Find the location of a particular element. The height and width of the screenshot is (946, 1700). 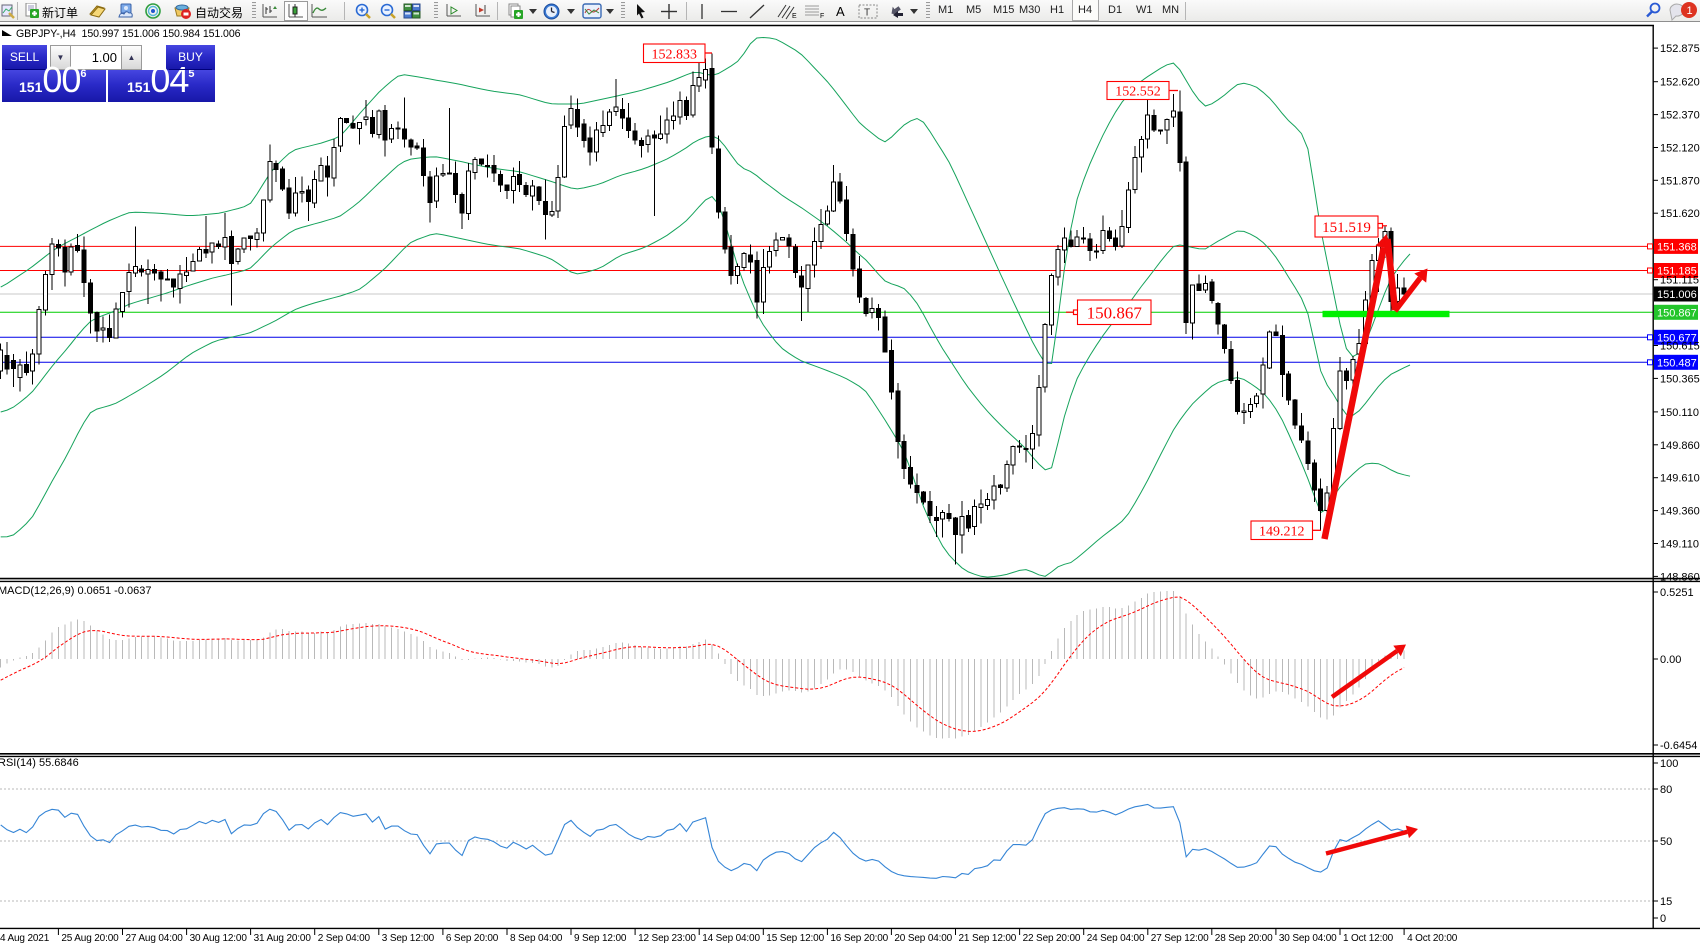

svg-text: 16 Sep 20:00 is located at coordinates (859, 938).